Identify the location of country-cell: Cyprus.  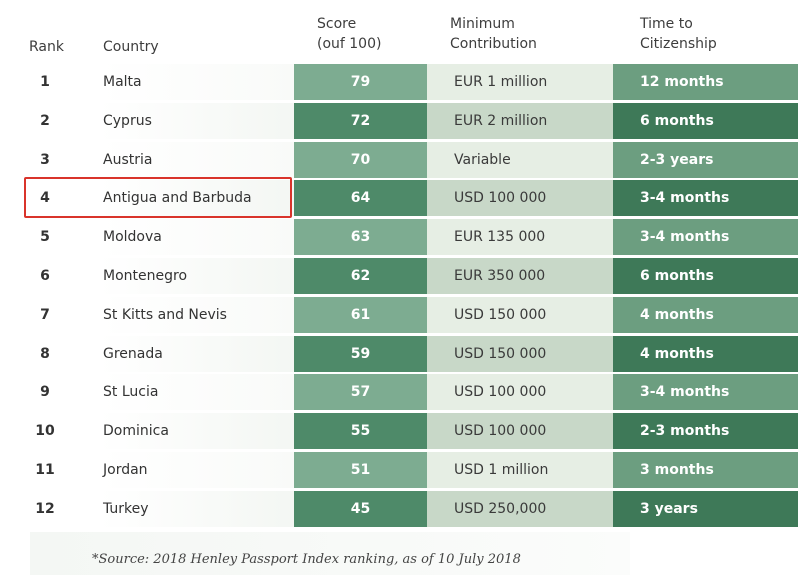
(127, 121).